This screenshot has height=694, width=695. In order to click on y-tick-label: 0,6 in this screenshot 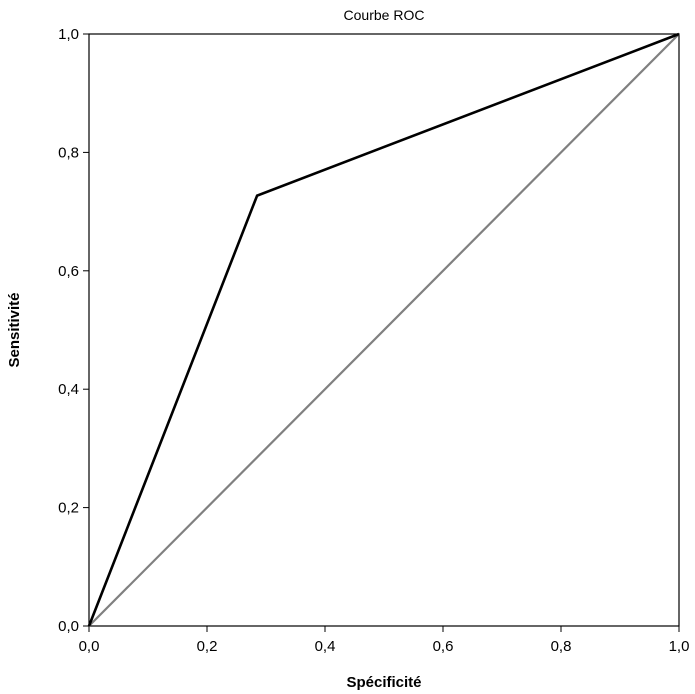, I will do `click(68, 271)`.